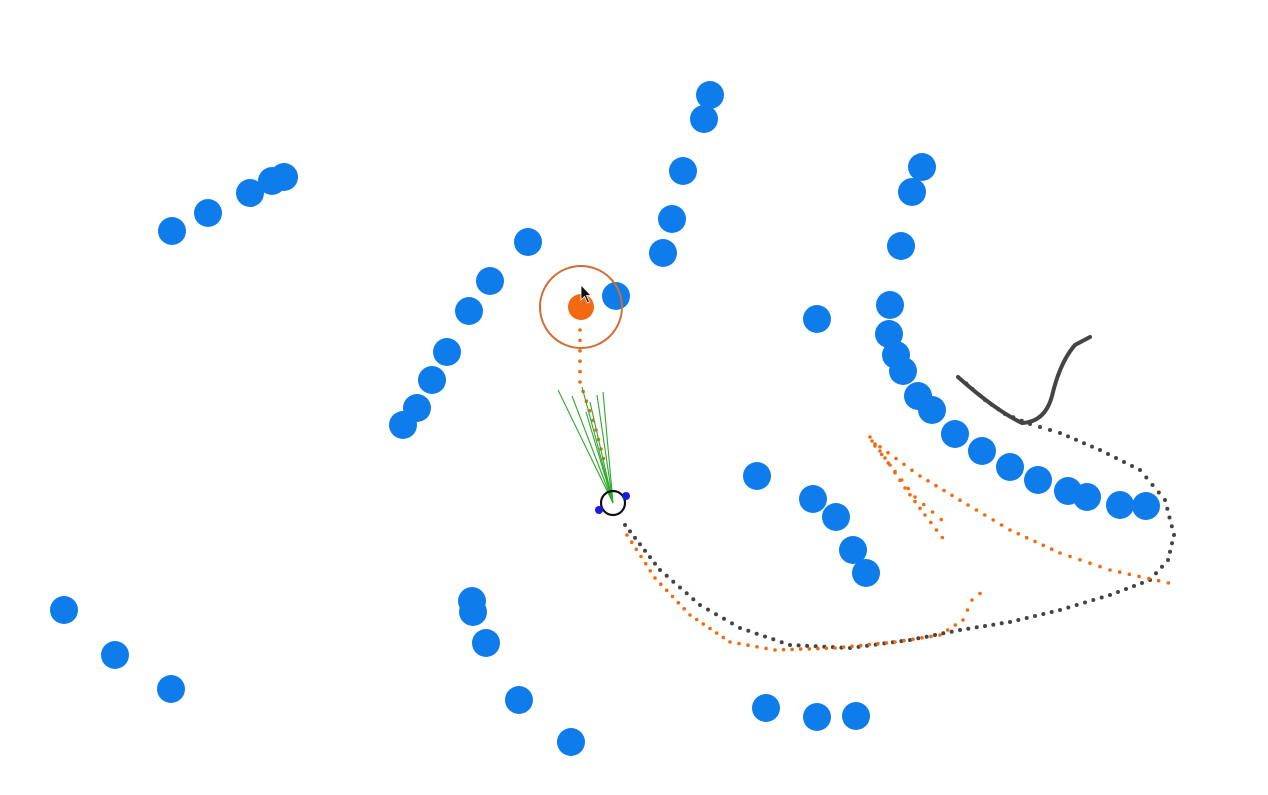  Describe the element at coordinates (626, 496) in the screenshot. I see `robot-sensor-right` at that location.